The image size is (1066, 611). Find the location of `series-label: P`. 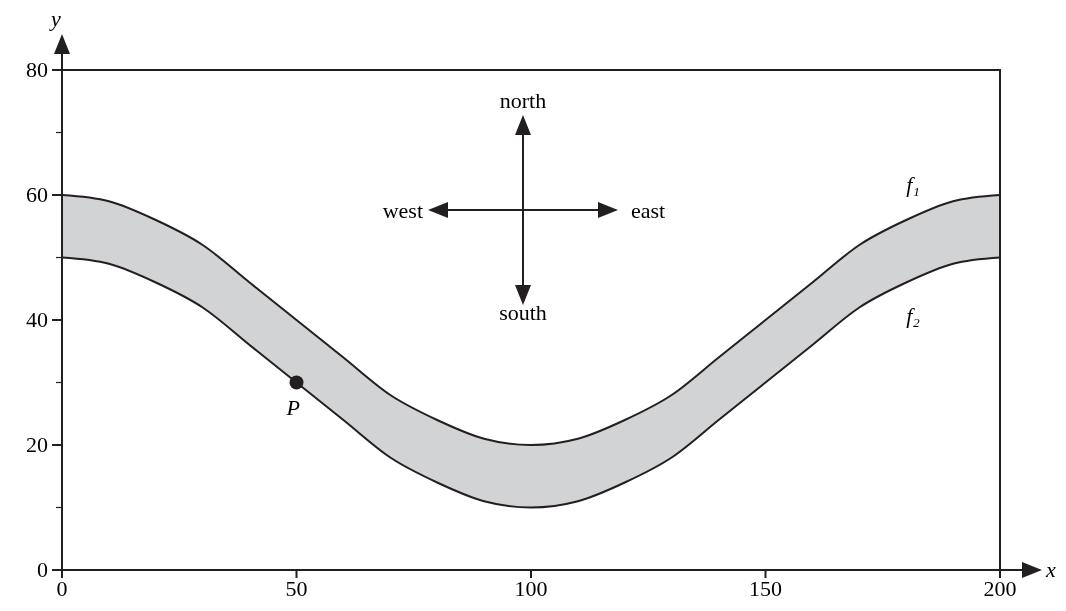

series-label: P is located at coordinates (292, 407).